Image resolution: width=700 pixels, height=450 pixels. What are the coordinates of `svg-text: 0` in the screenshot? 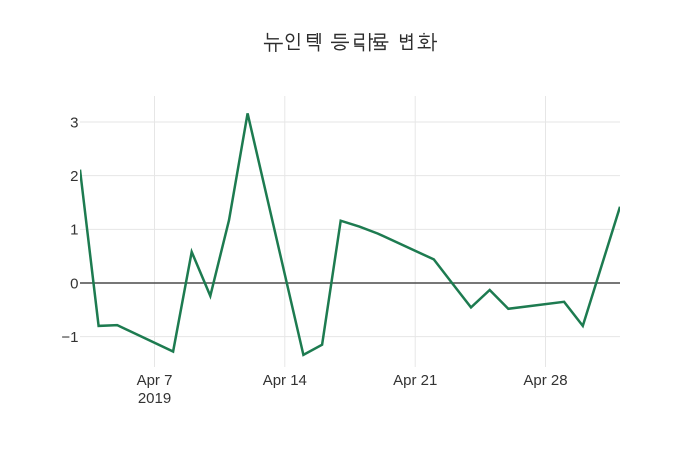 It's located at (74, 283).